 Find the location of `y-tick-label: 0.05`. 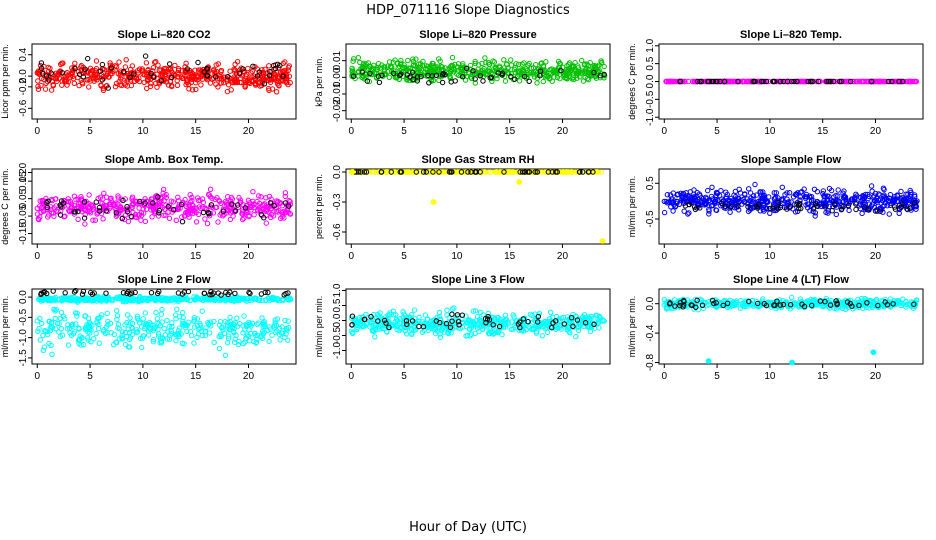

y-tick-label: 0.05 is located at coordinates (23, 198).